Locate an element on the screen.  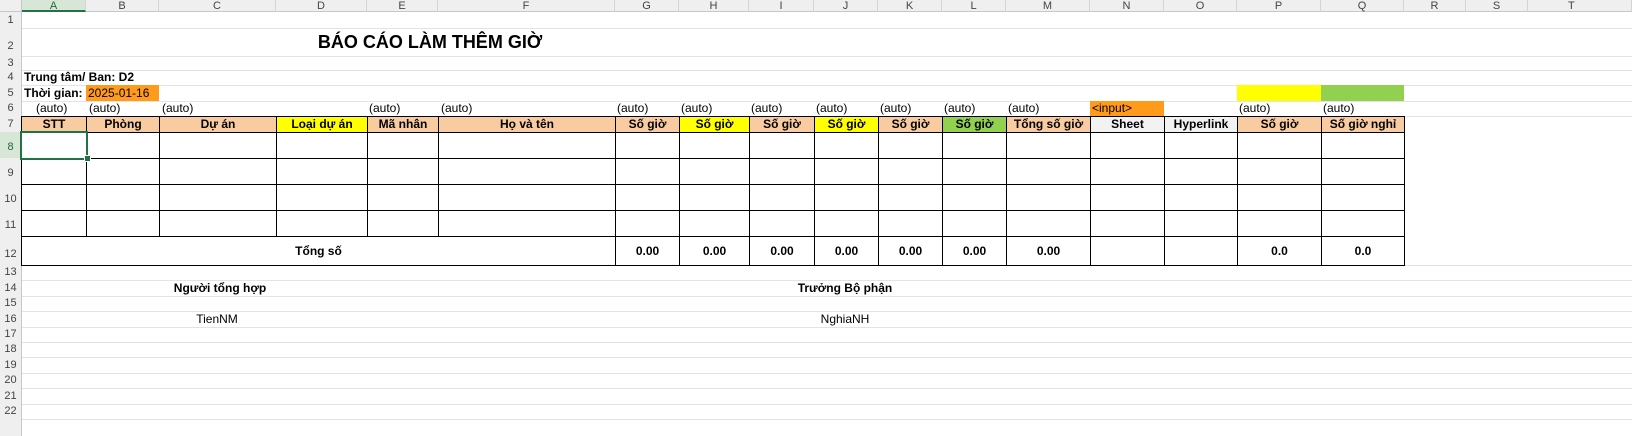
row-header-21: 21 is located at coordinates (10, 396).